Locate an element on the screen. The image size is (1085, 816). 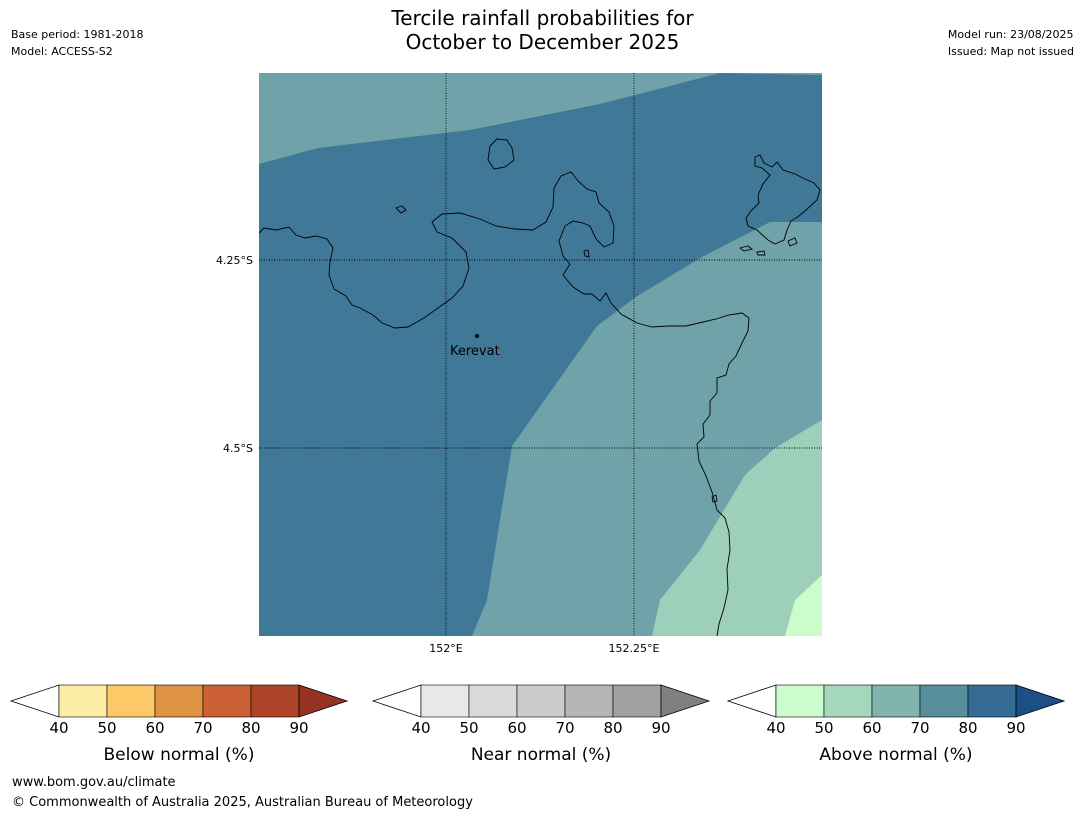
islet-south is located at coordinates (714, 498).